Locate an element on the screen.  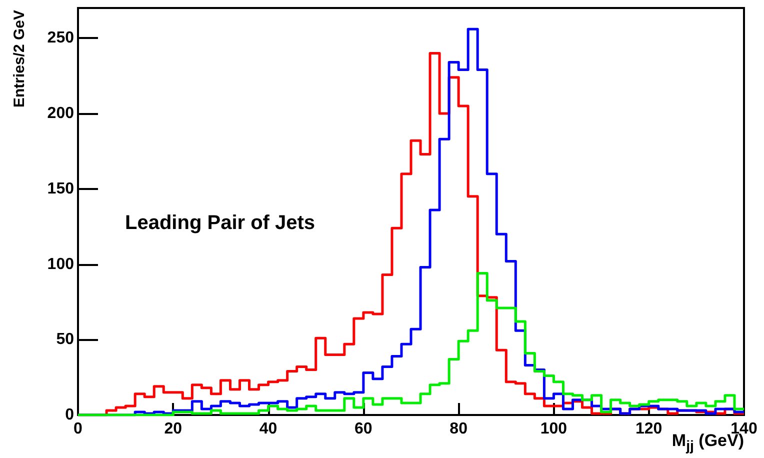
y-tick-label: 50 is located at coordinates (65, 339).